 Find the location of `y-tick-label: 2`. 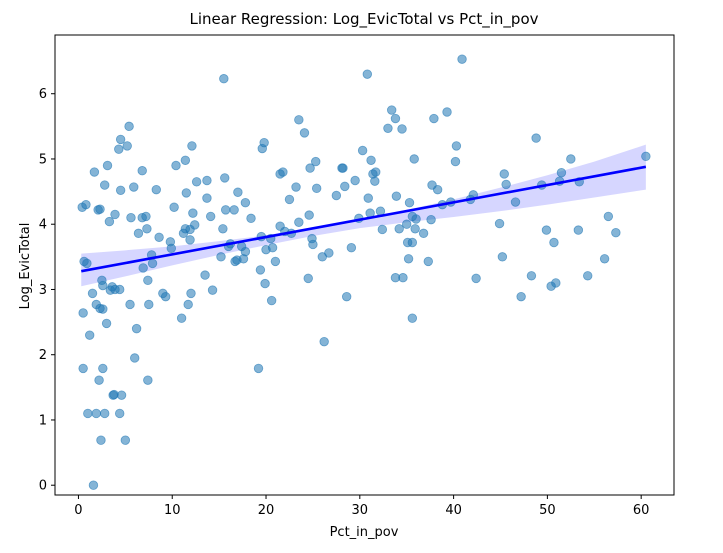

y-tick-label: 2 is located at coordinates (43, 355).